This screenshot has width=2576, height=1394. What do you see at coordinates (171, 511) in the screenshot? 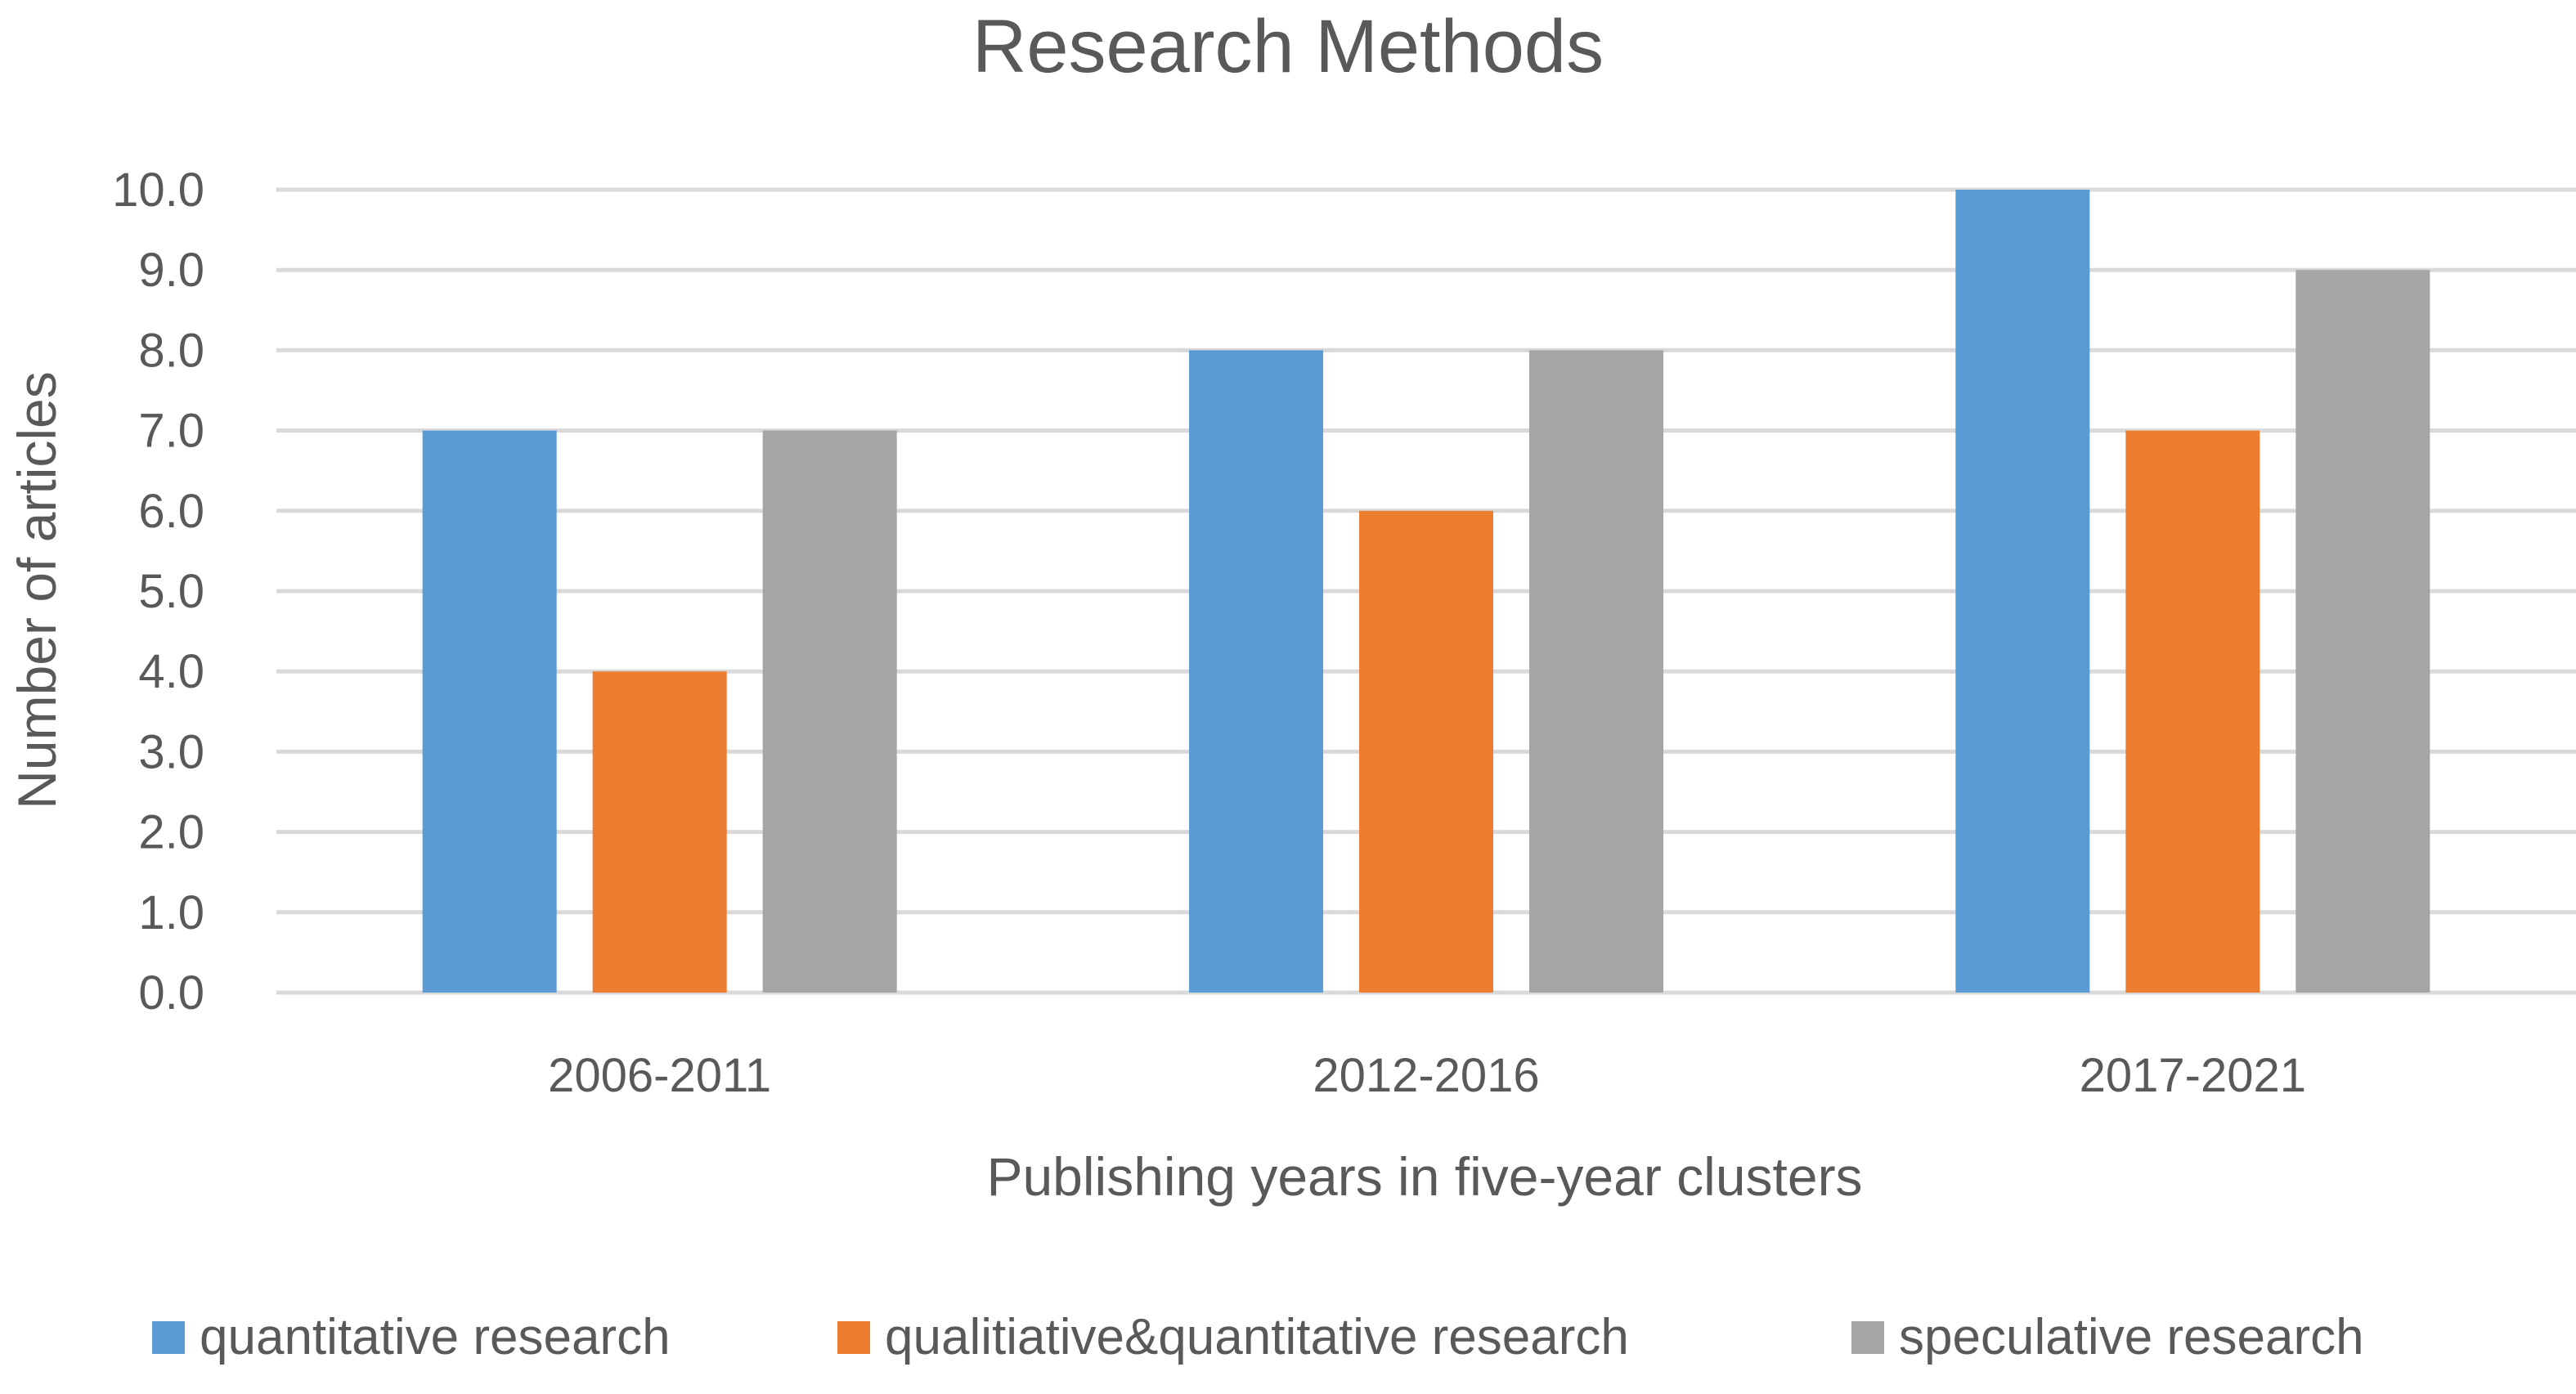
I see `y-tick-label: 6.0` at bounding box center [171, 511].